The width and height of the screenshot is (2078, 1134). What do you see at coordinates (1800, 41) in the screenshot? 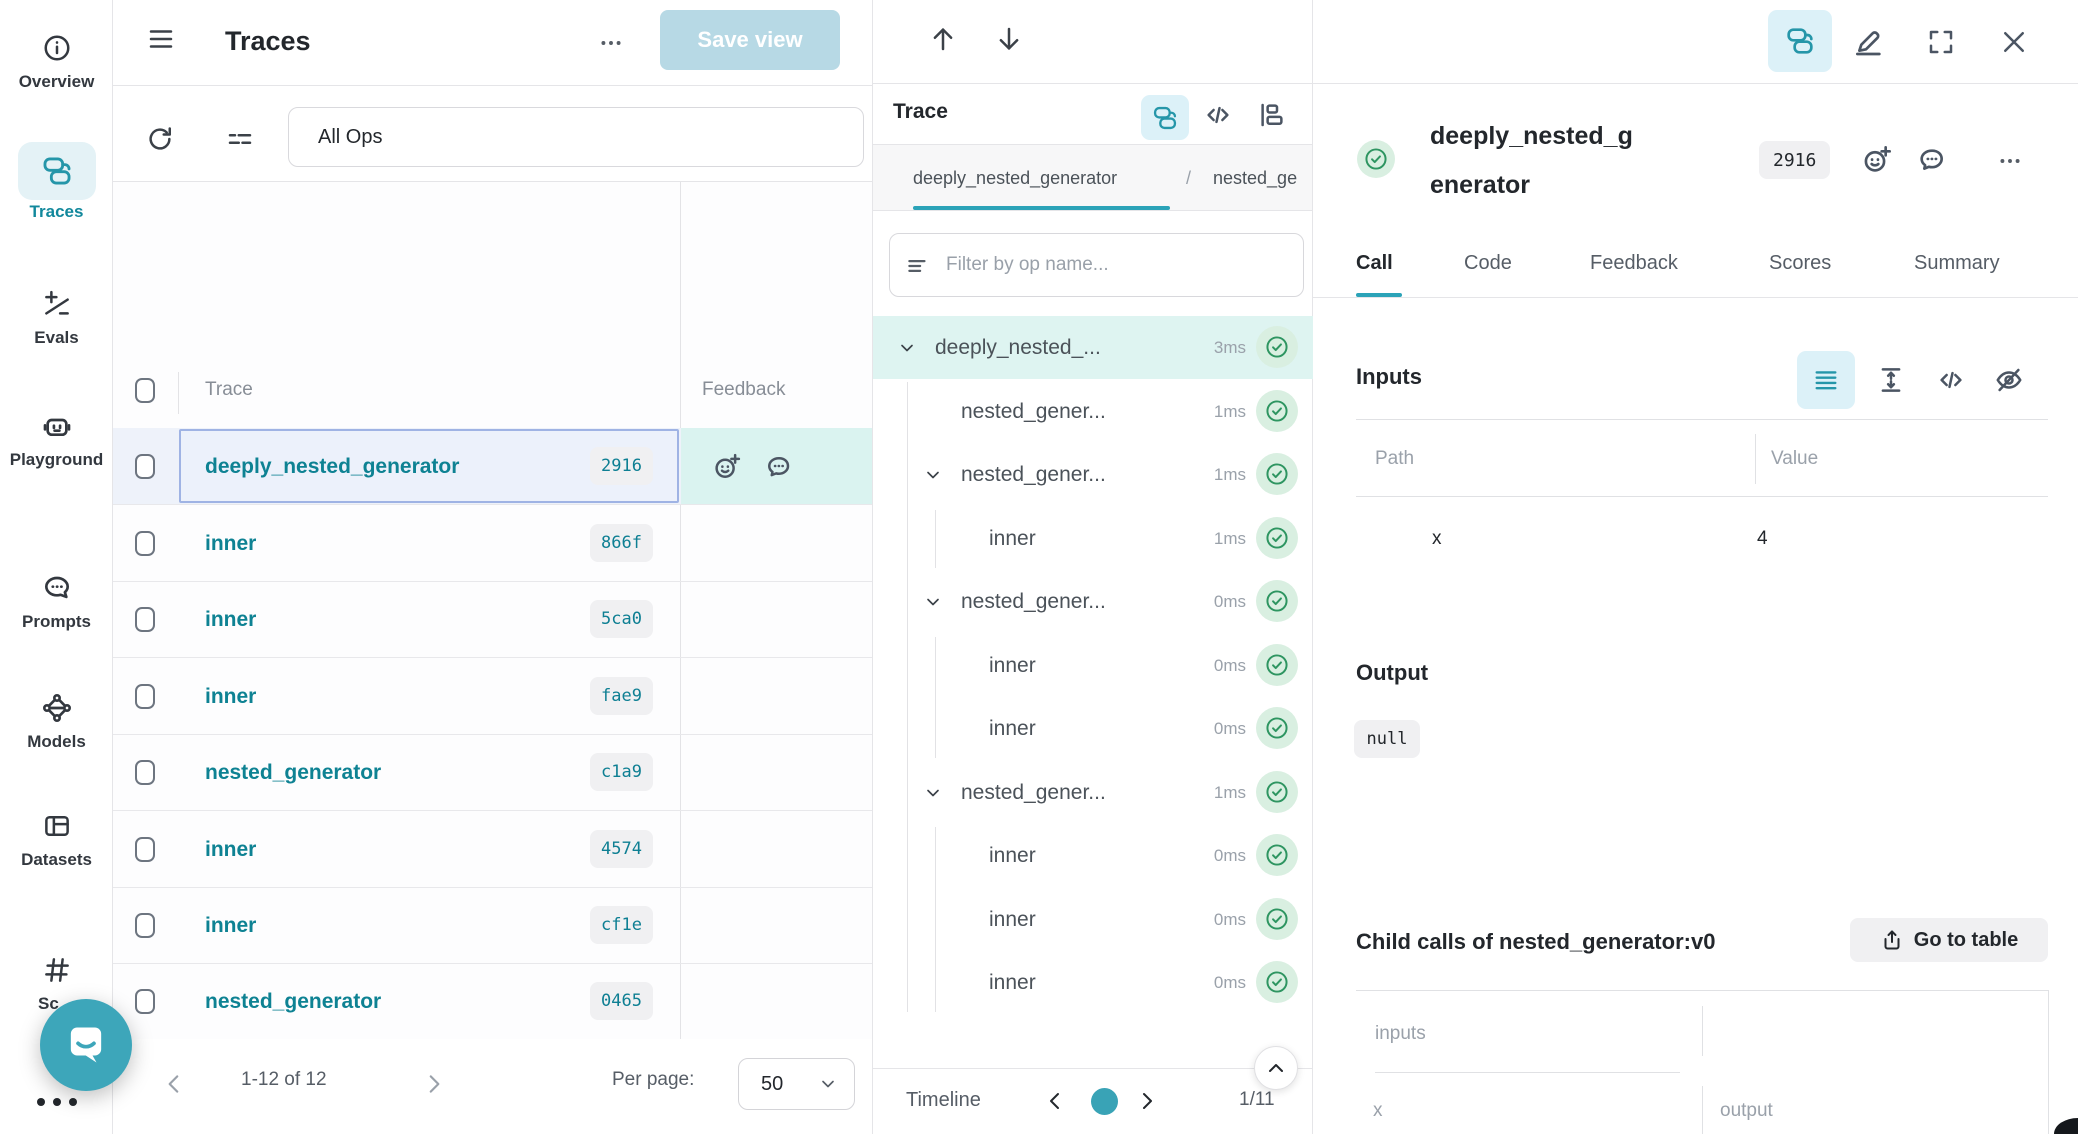
I see `show-trace-tree-toggle` at bounding box center [1800, 41].